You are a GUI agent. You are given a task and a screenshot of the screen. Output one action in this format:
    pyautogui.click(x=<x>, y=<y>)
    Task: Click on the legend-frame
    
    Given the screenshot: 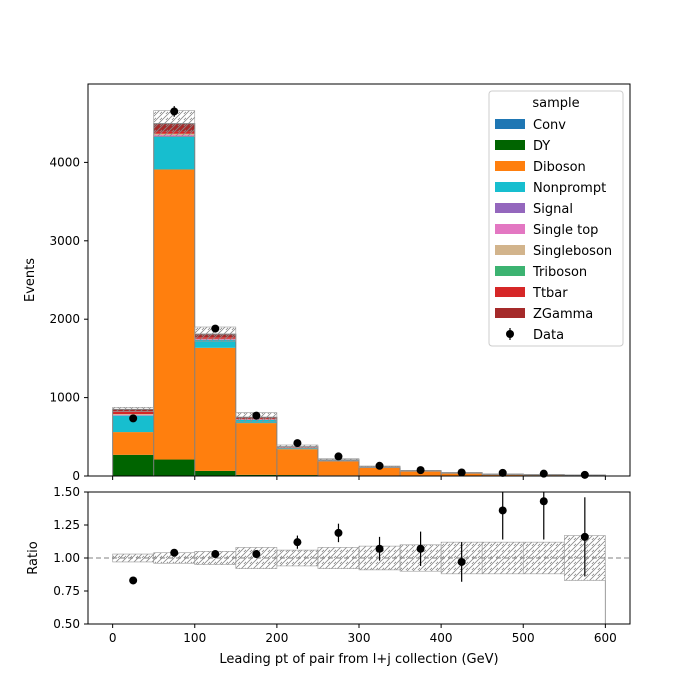 What is the action you would take?
    pyautogui.click(x=556, y=218)
    